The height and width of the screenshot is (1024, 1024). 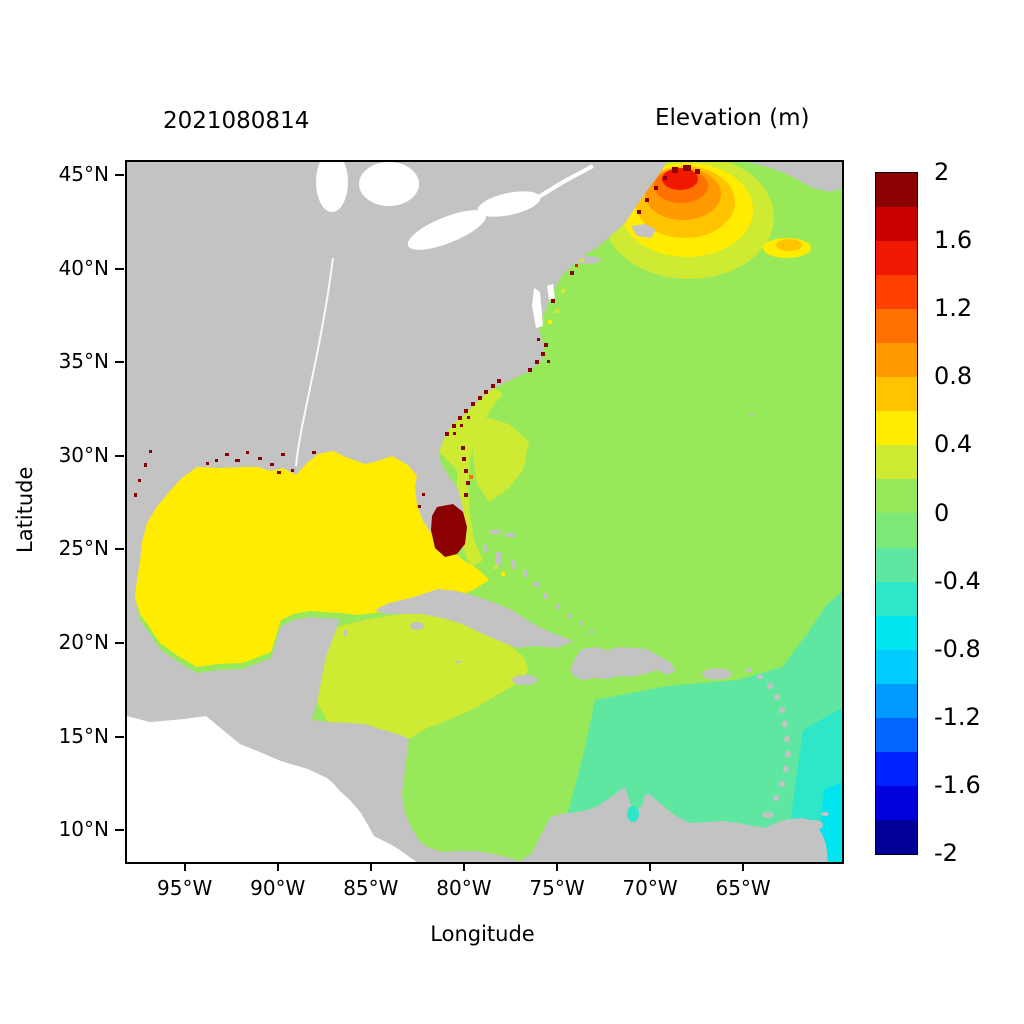 What do you see at coordinates (586, 260) in the screenshot?
I see `long-island` at bounding box center [586, 260].